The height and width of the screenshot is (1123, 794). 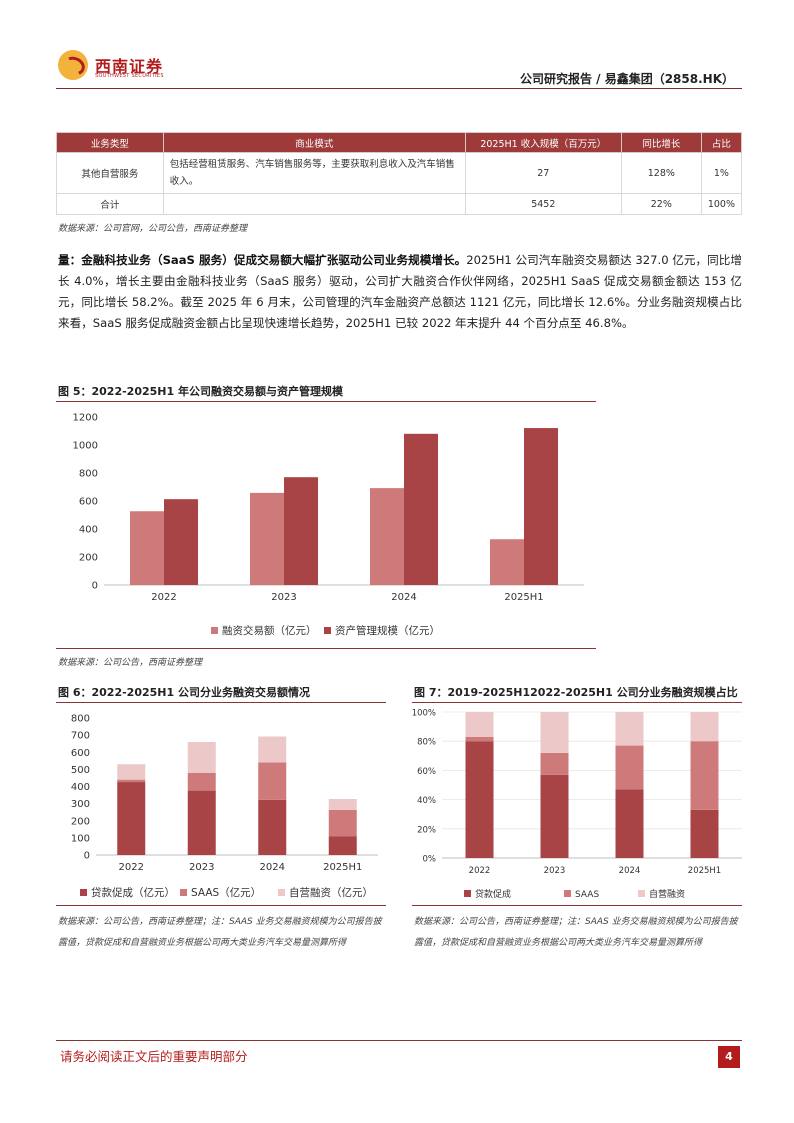 I want to click on y-tick-label: 80%, so click(x=426, y=743).